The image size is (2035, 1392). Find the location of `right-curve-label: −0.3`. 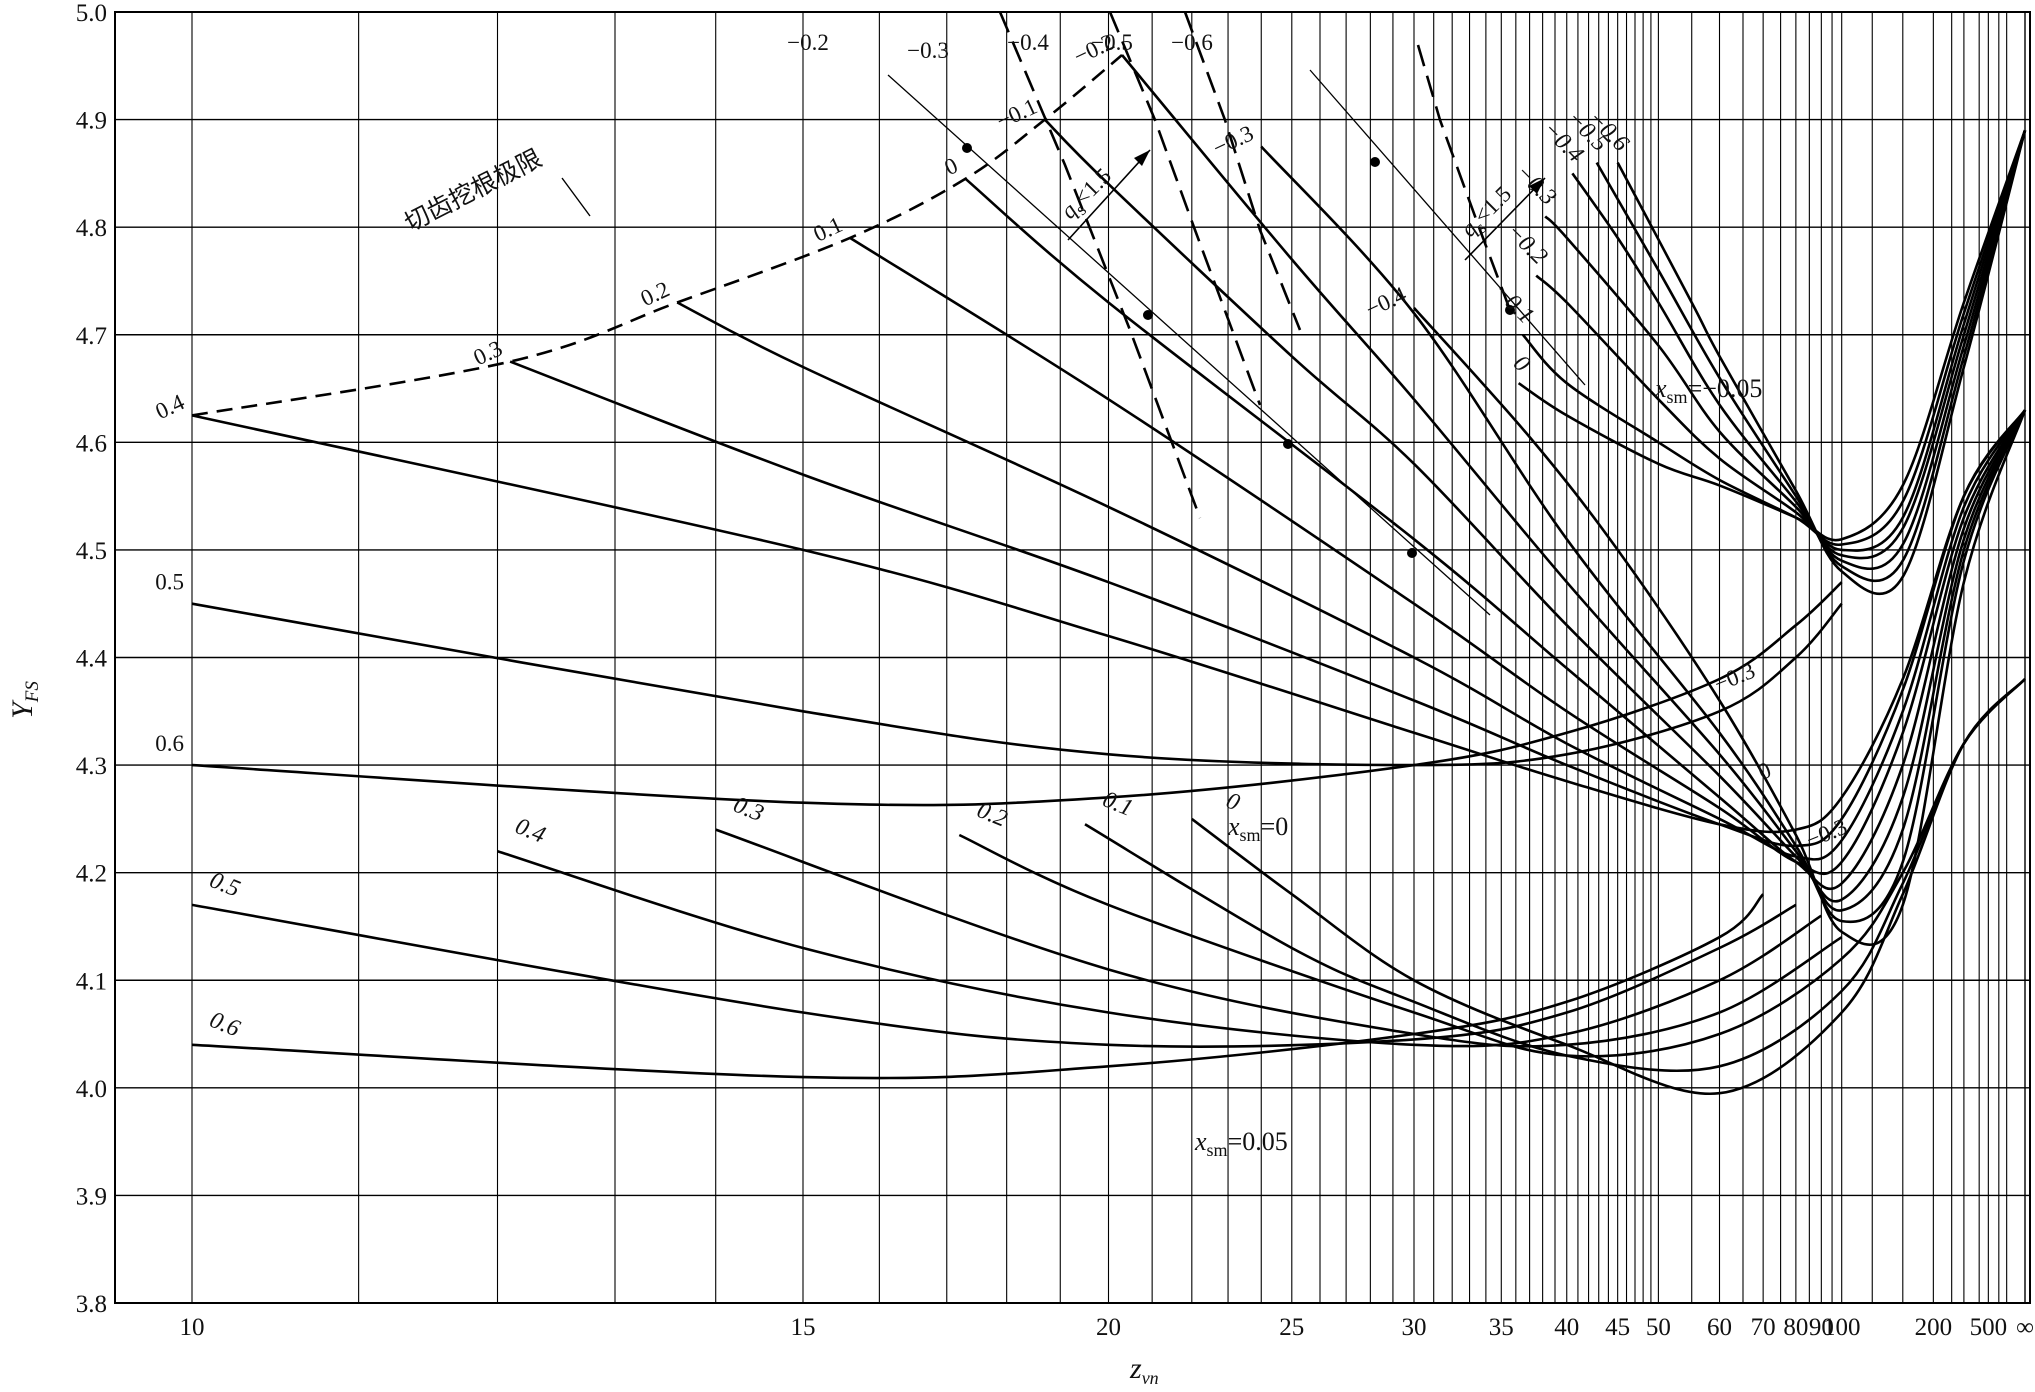

right-curve-label: −0.3 is located at coordinates (1735, 677).